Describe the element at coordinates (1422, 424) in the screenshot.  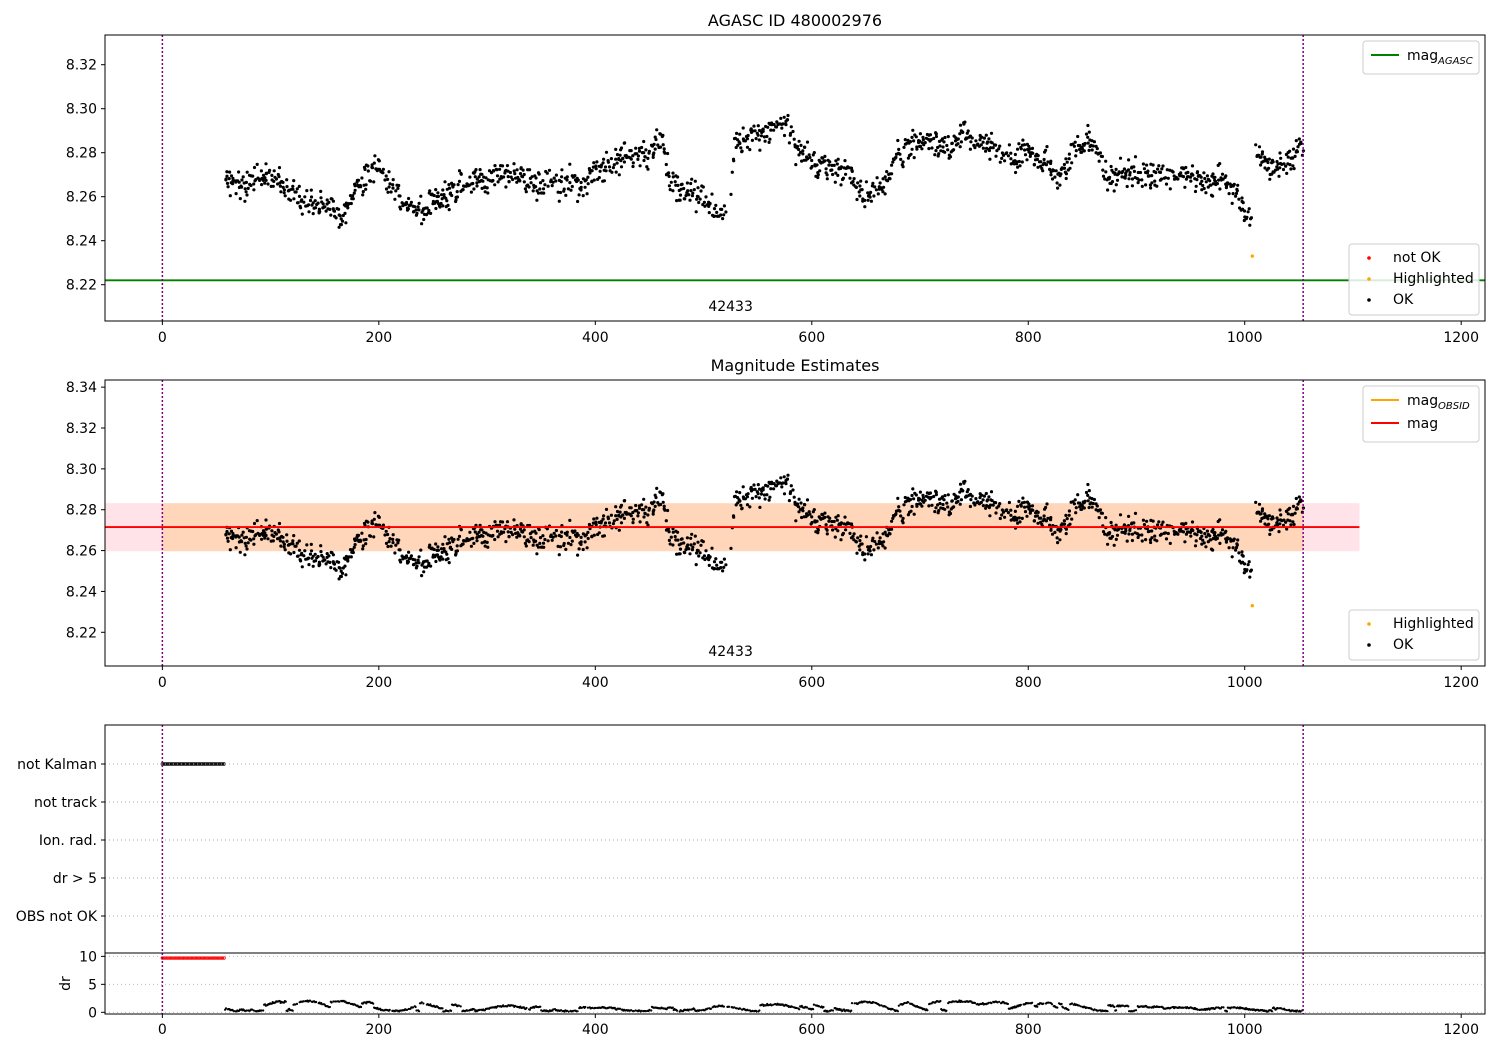
I see `legend-entry-label: mag` at that location.